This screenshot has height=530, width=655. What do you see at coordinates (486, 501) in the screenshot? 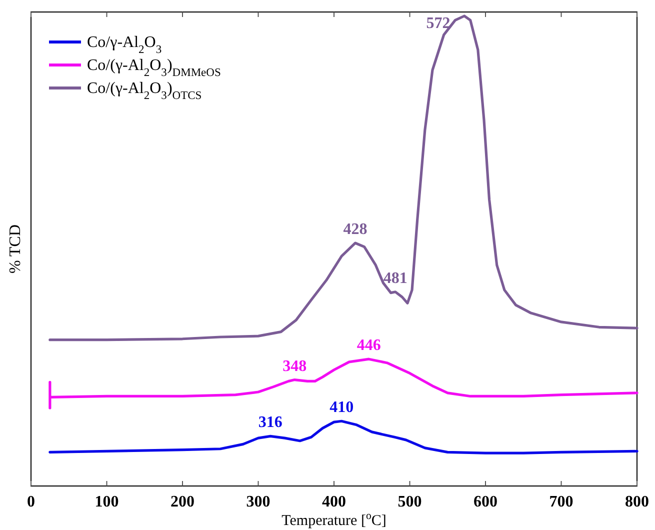
I see `x-tick-label: 600` at bounding box center [486, 501].